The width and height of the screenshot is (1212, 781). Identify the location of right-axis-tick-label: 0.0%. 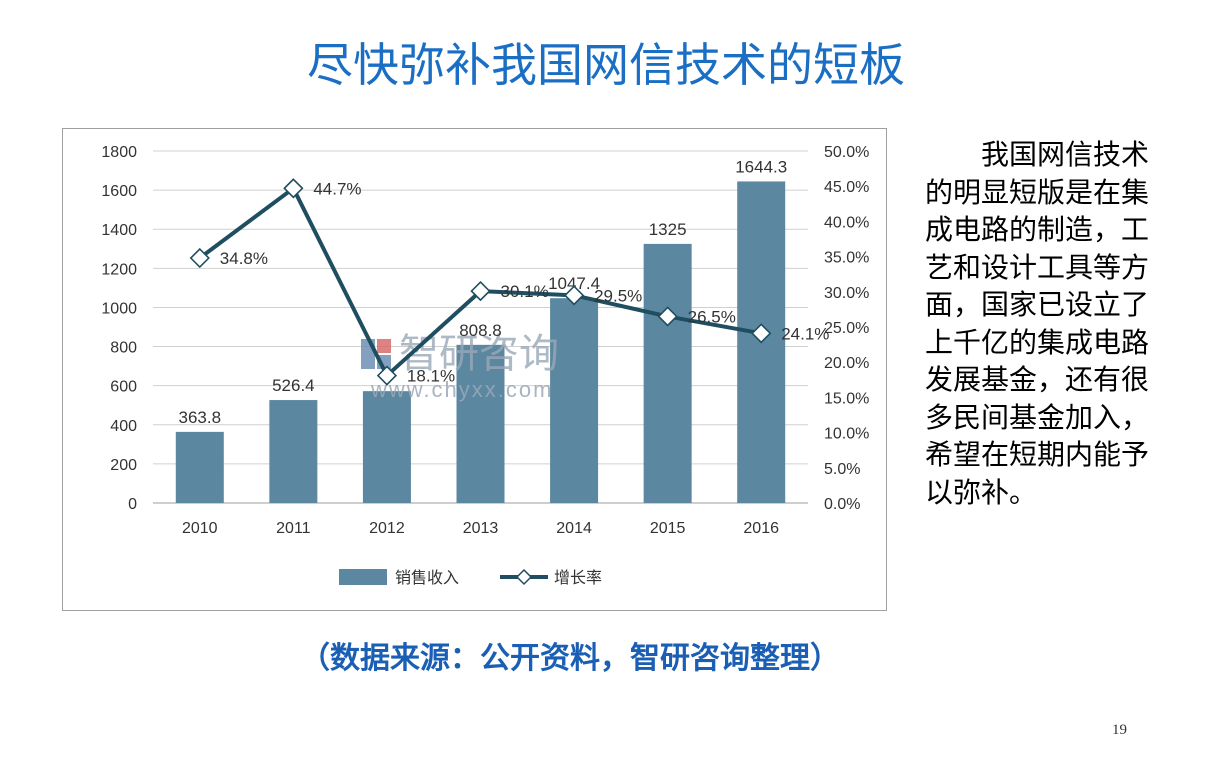
(842, 504).